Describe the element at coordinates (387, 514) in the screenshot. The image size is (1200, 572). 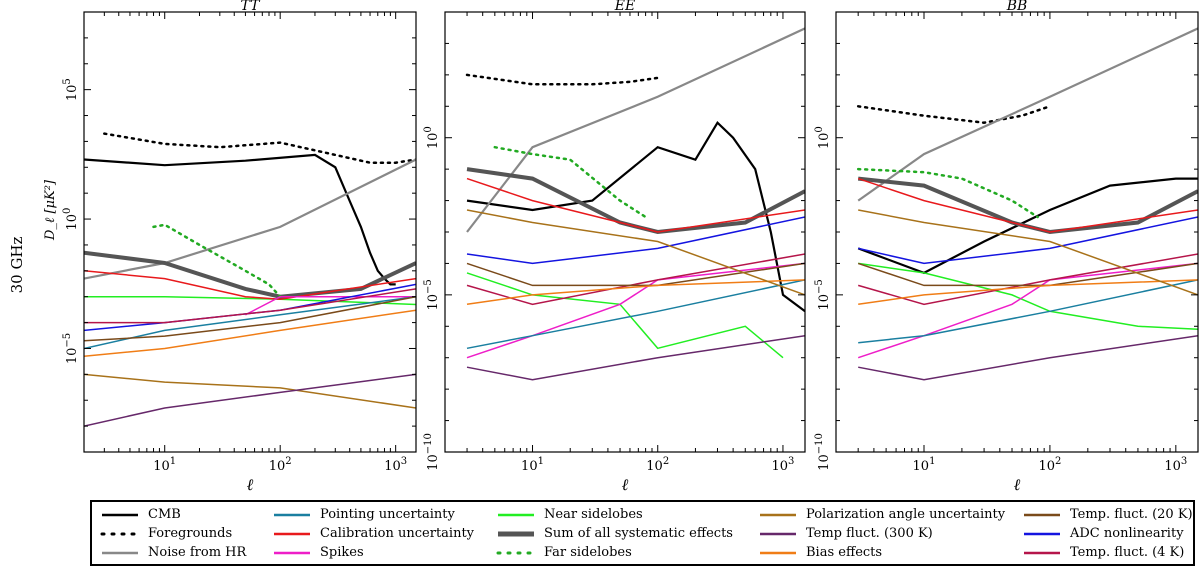
I see `legend-label: Pointing uncertainty` at that location.